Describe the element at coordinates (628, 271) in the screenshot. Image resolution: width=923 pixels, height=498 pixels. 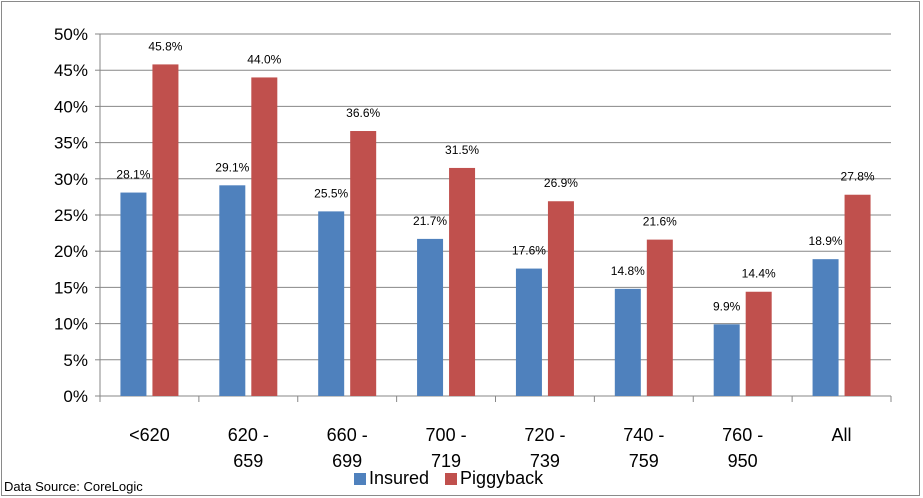
I see `data-label-insured: 14.8%` at that location.